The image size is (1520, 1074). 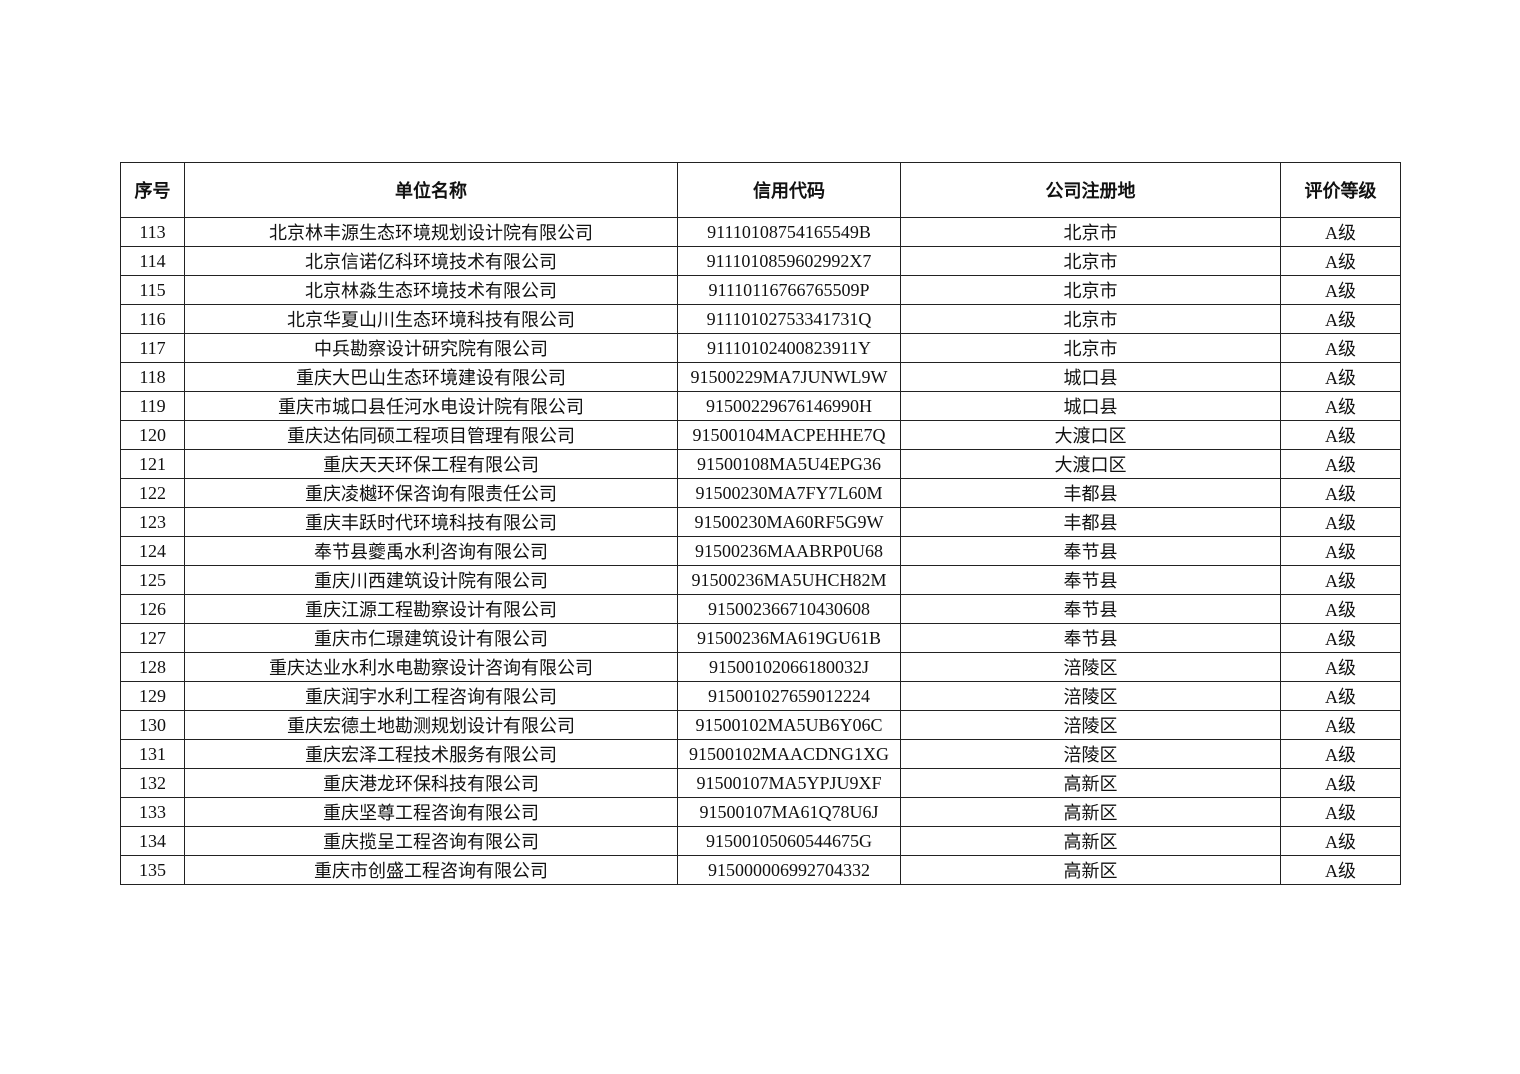 I want to click on cell-company-name: 北京林淼生态环境技术有限公司, so click(x=431, y=290).